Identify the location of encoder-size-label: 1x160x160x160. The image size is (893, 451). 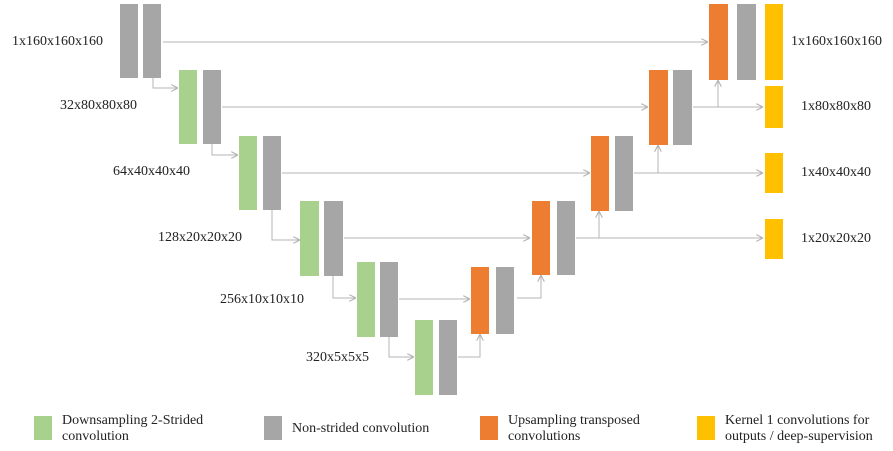
(57, 41).